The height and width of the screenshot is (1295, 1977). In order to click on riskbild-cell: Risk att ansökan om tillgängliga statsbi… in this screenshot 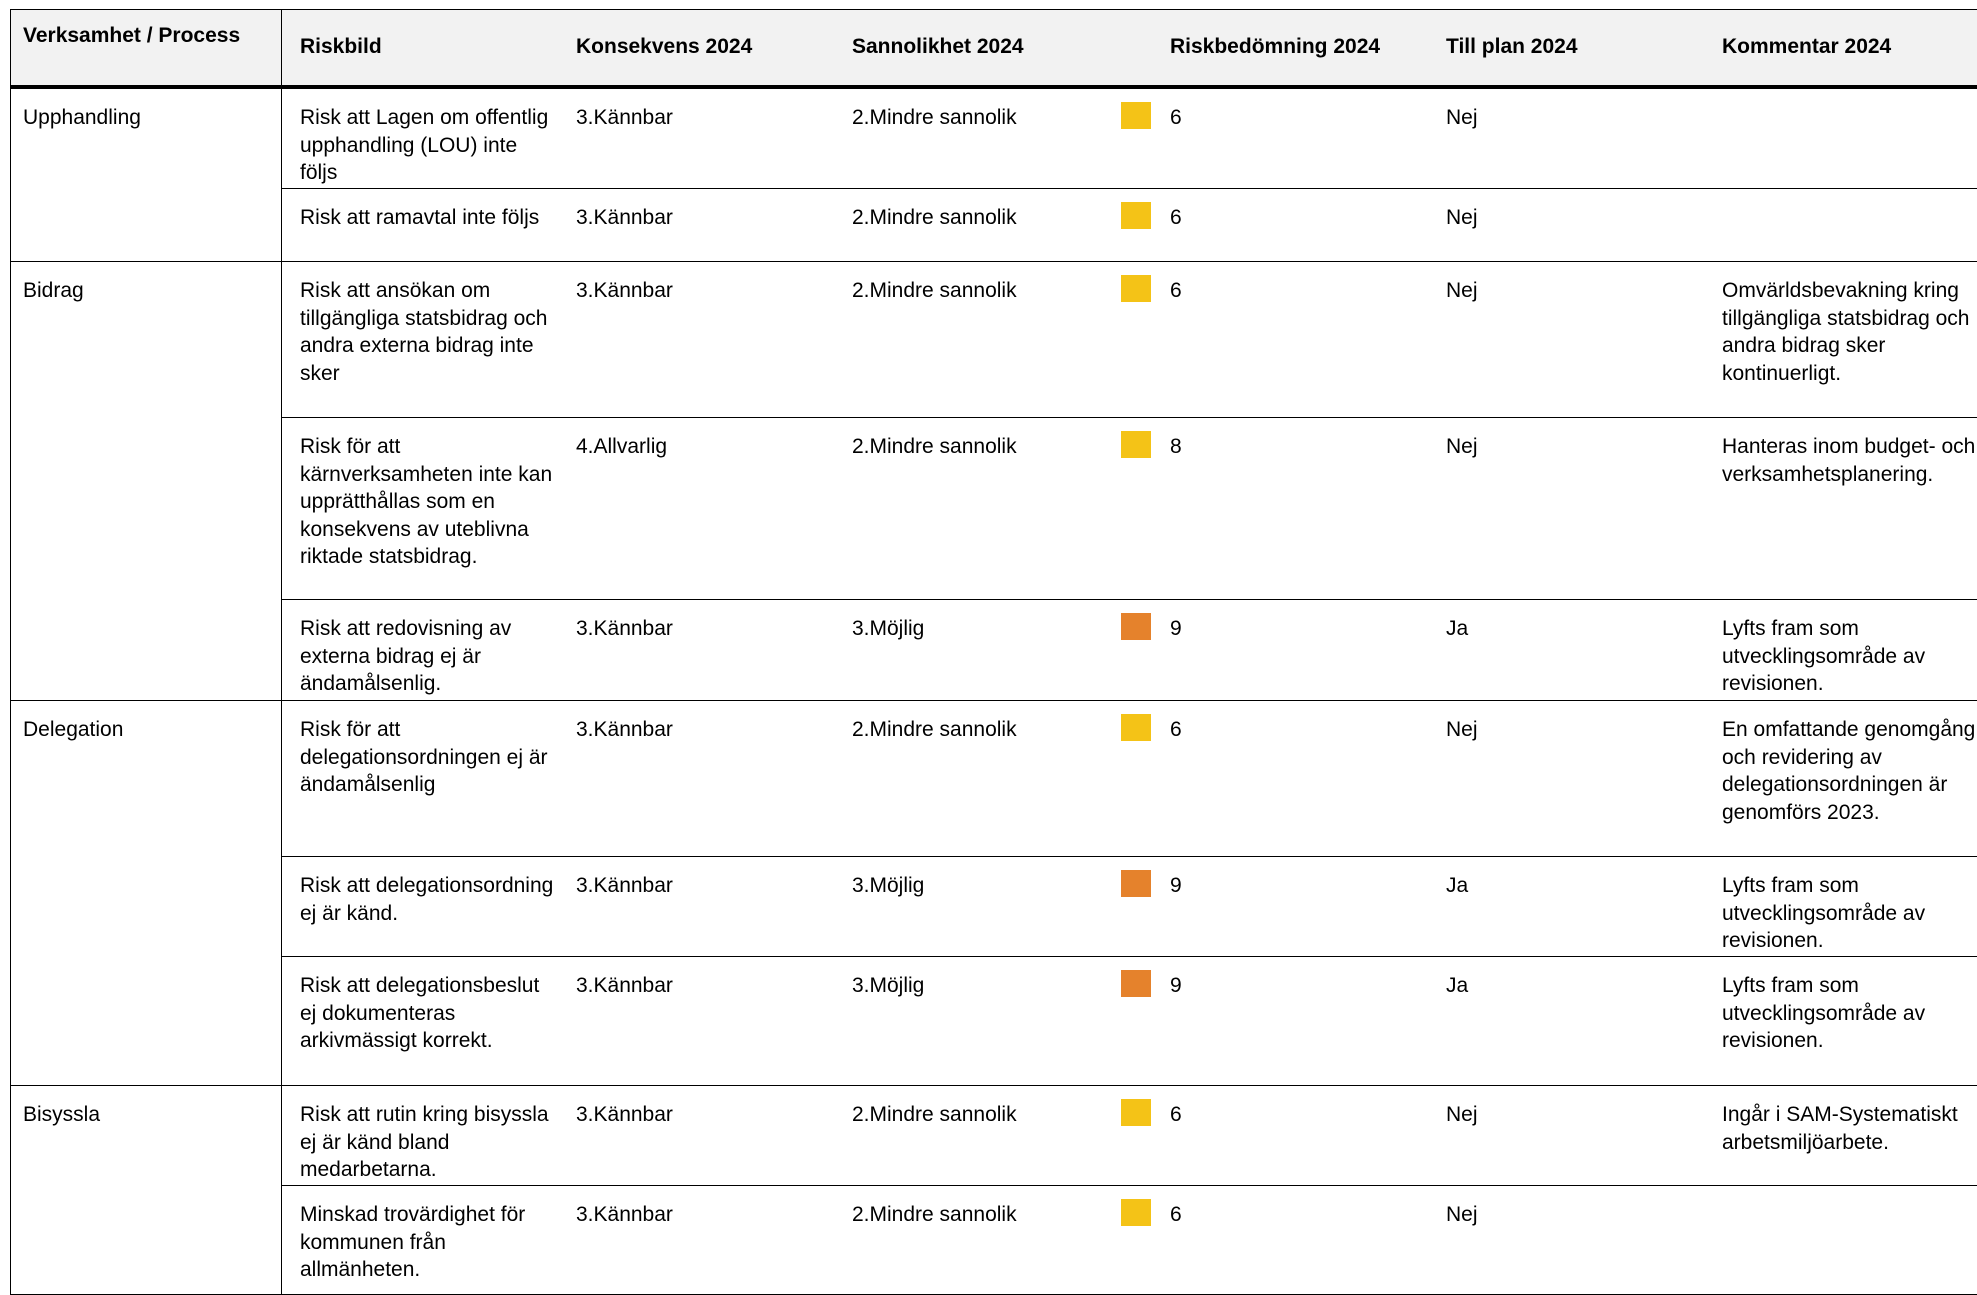, I will do `click(424, 332)`.